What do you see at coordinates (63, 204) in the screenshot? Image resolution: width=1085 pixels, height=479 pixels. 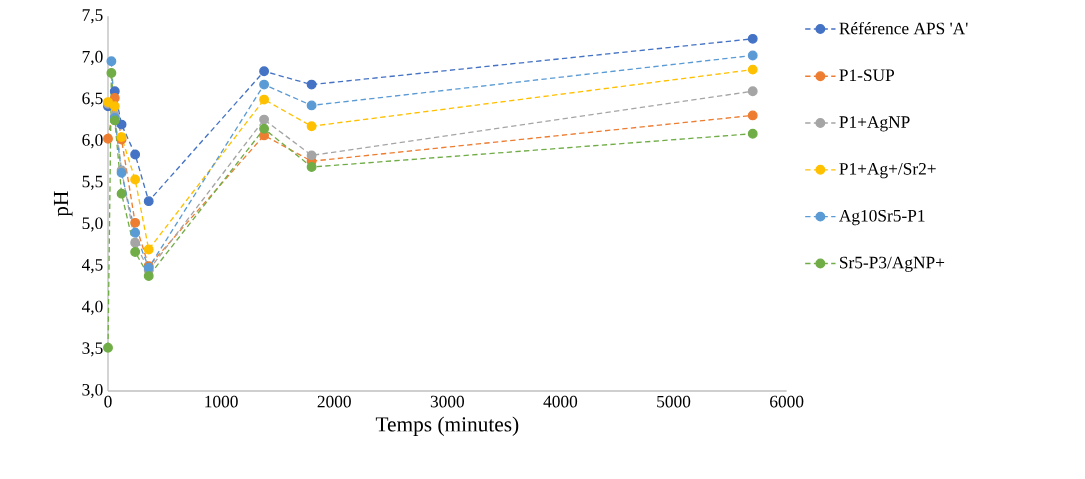 I see `y-axis-title: pH` at bounding box center [63, 204].